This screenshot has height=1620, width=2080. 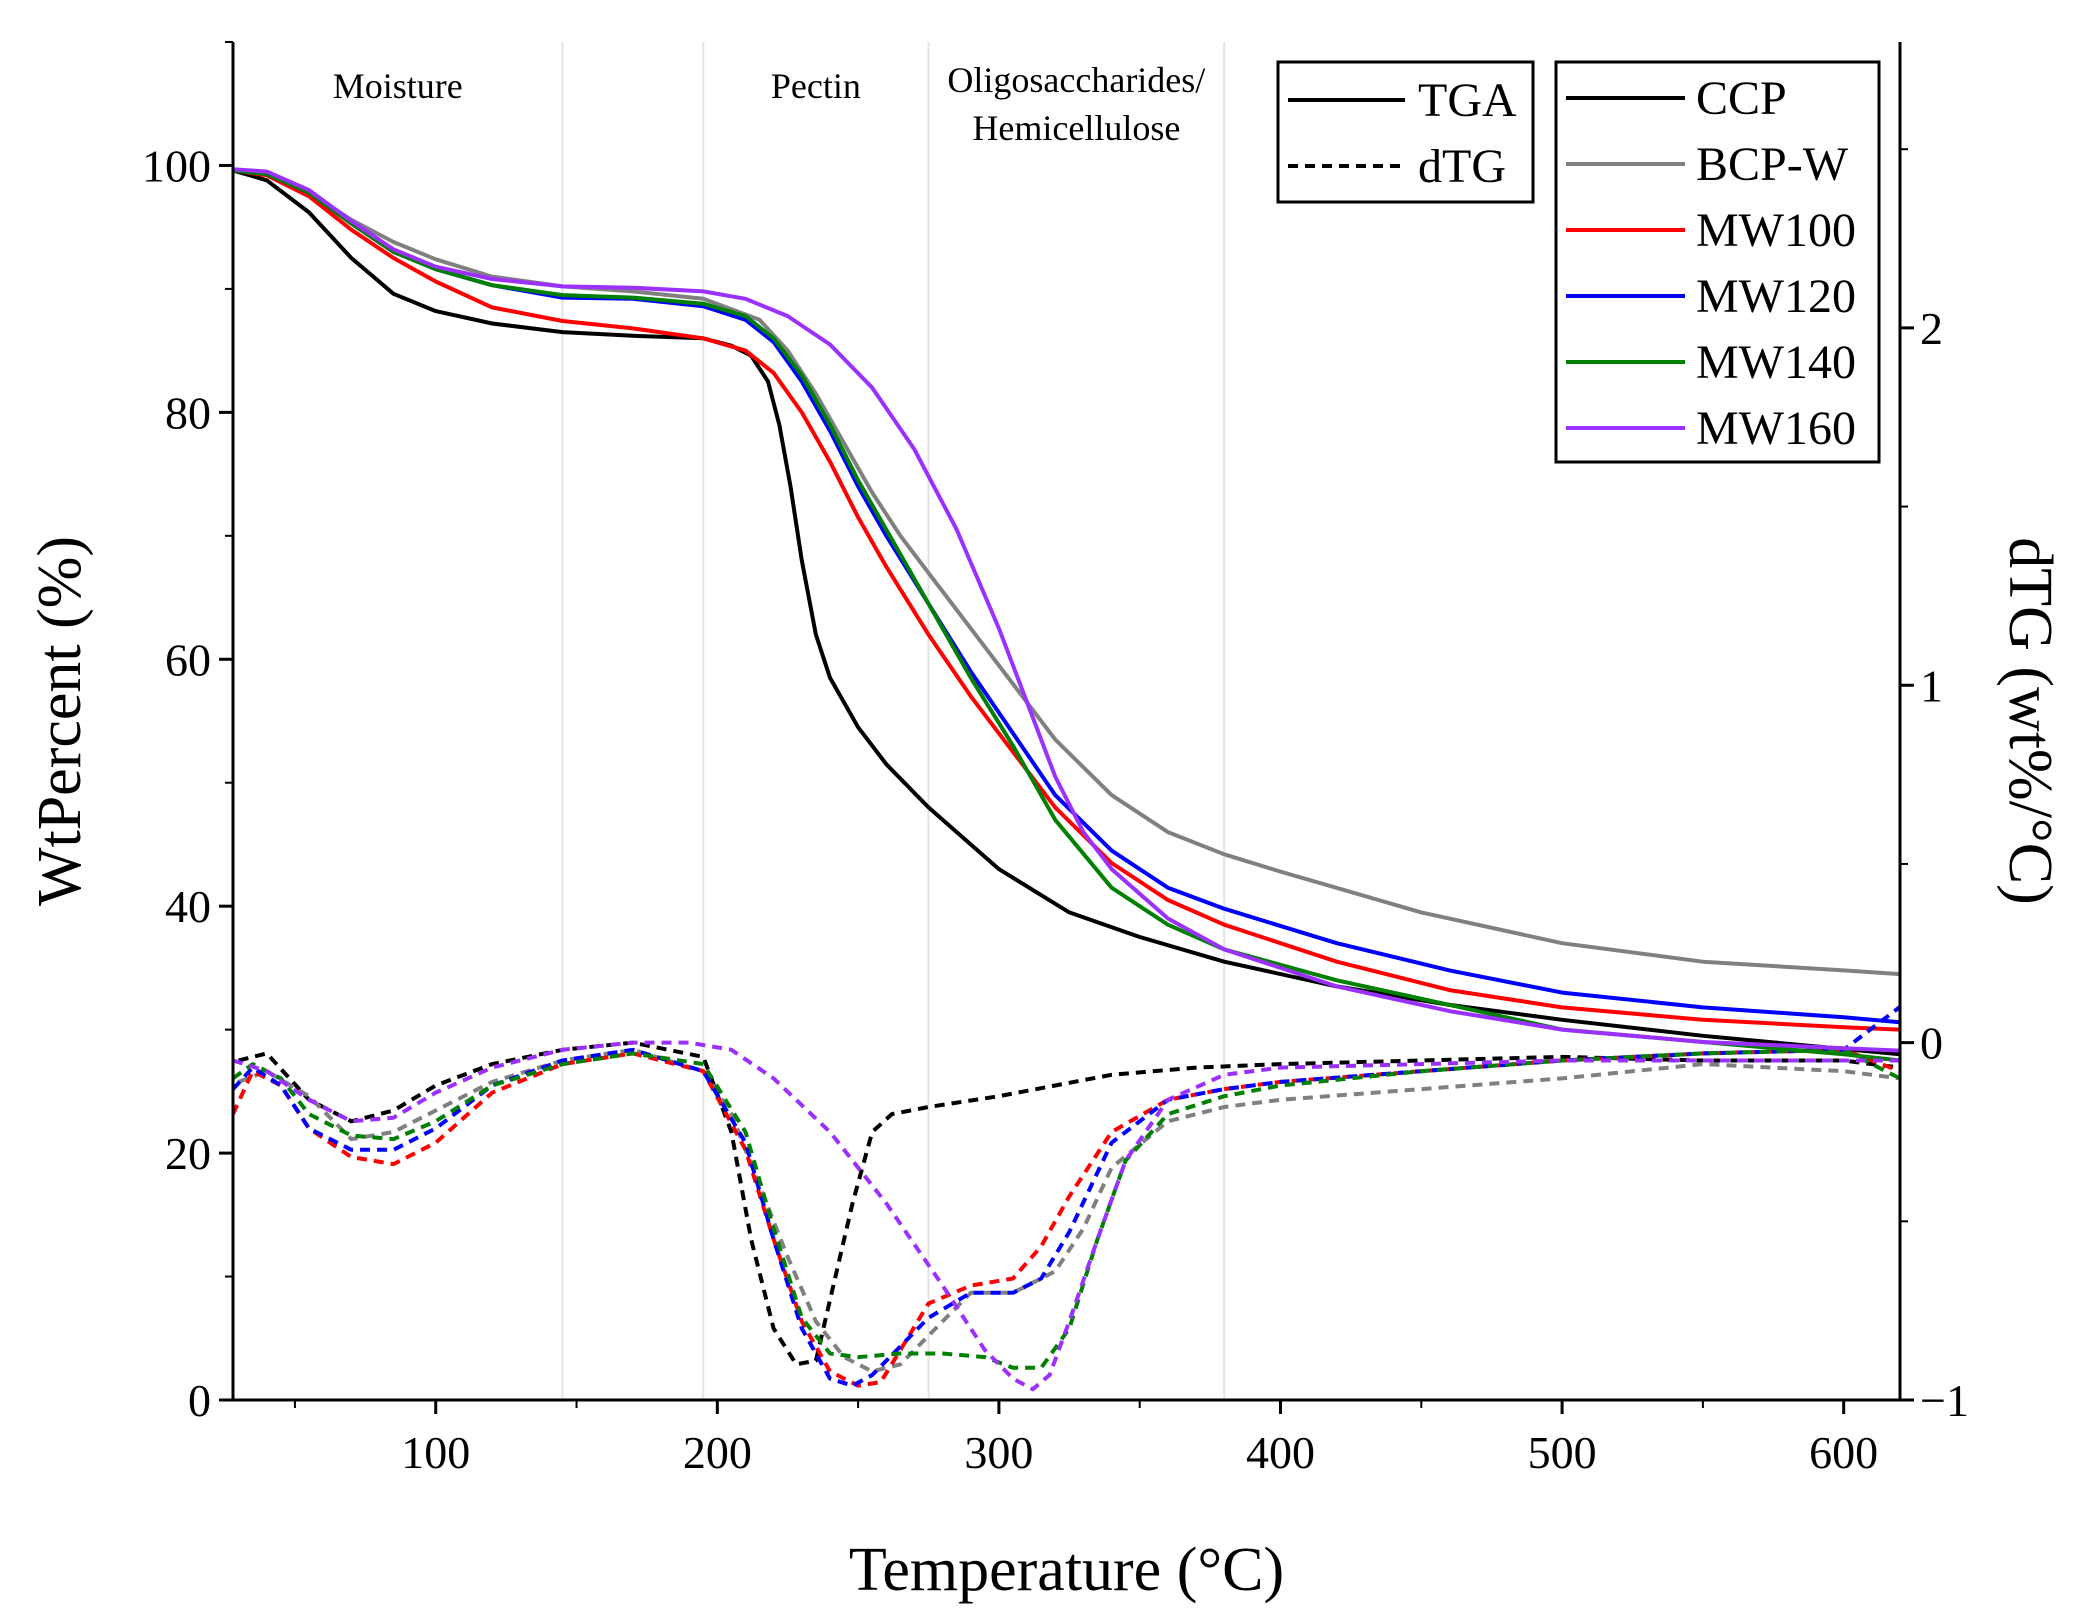 What do you see at coordinates (176, 165) in the screenshot?
I see `y-tick-label: 100` at bounding box center [176, 165].